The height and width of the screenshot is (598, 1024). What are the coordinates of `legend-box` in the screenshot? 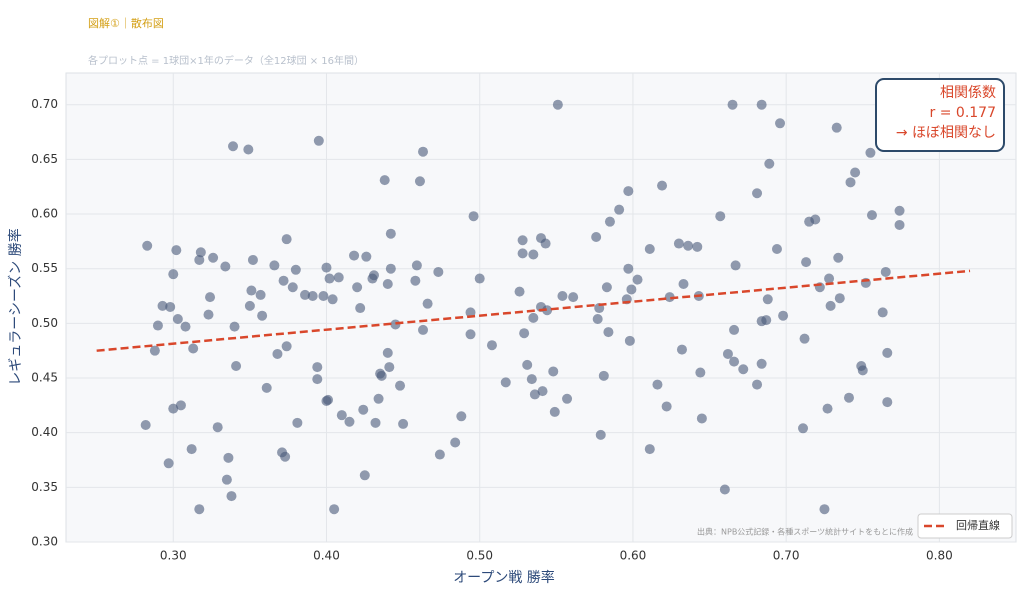 It's located at (965, 526).